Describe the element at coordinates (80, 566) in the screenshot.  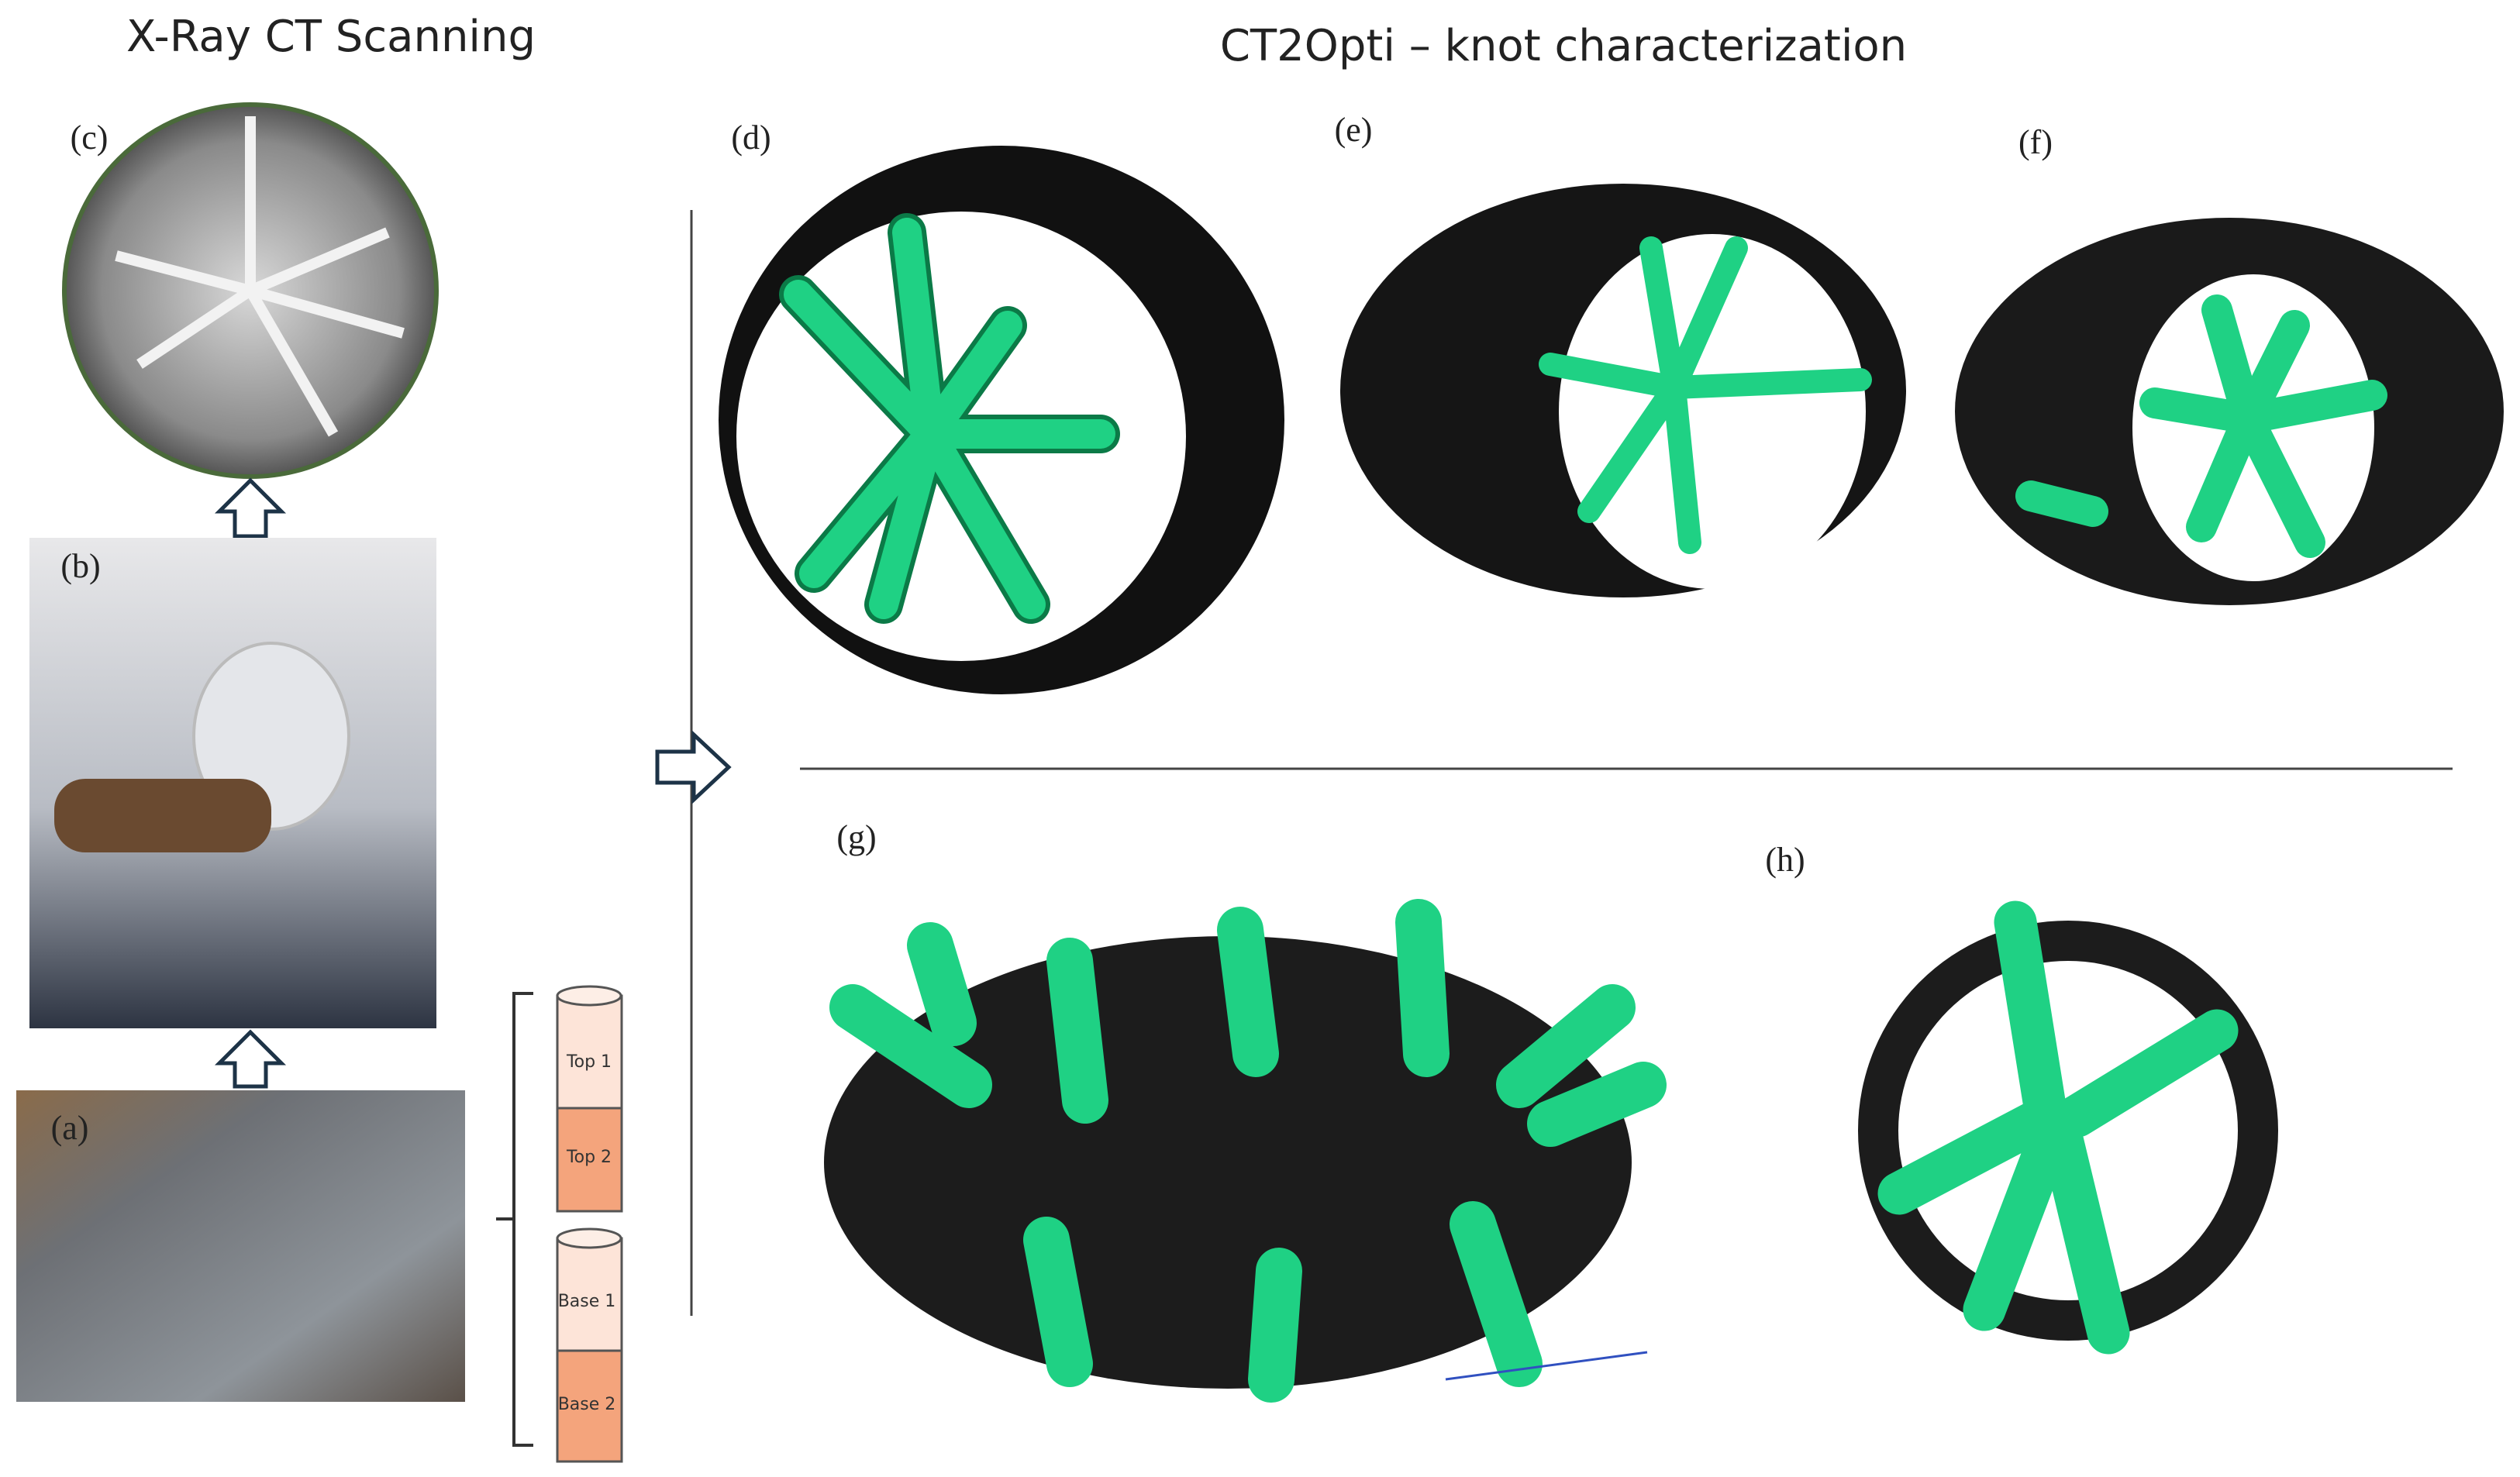
I see `panel-label: (b)` at that location.